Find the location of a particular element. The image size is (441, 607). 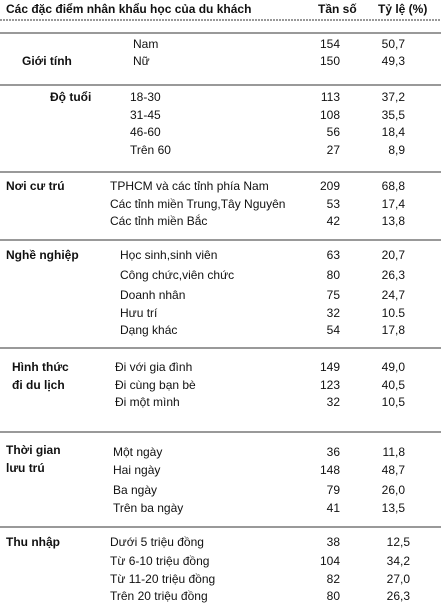

header-cell: Tần số is located at coordinates (337, 9).